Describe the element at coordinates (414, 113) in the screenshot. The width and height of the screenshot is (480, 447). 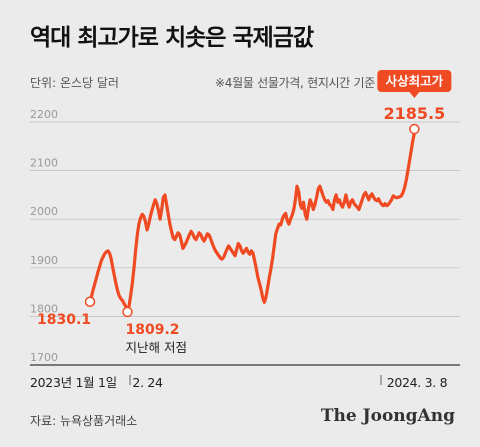
I see `record-high-value-label: 2185.5` at that location.